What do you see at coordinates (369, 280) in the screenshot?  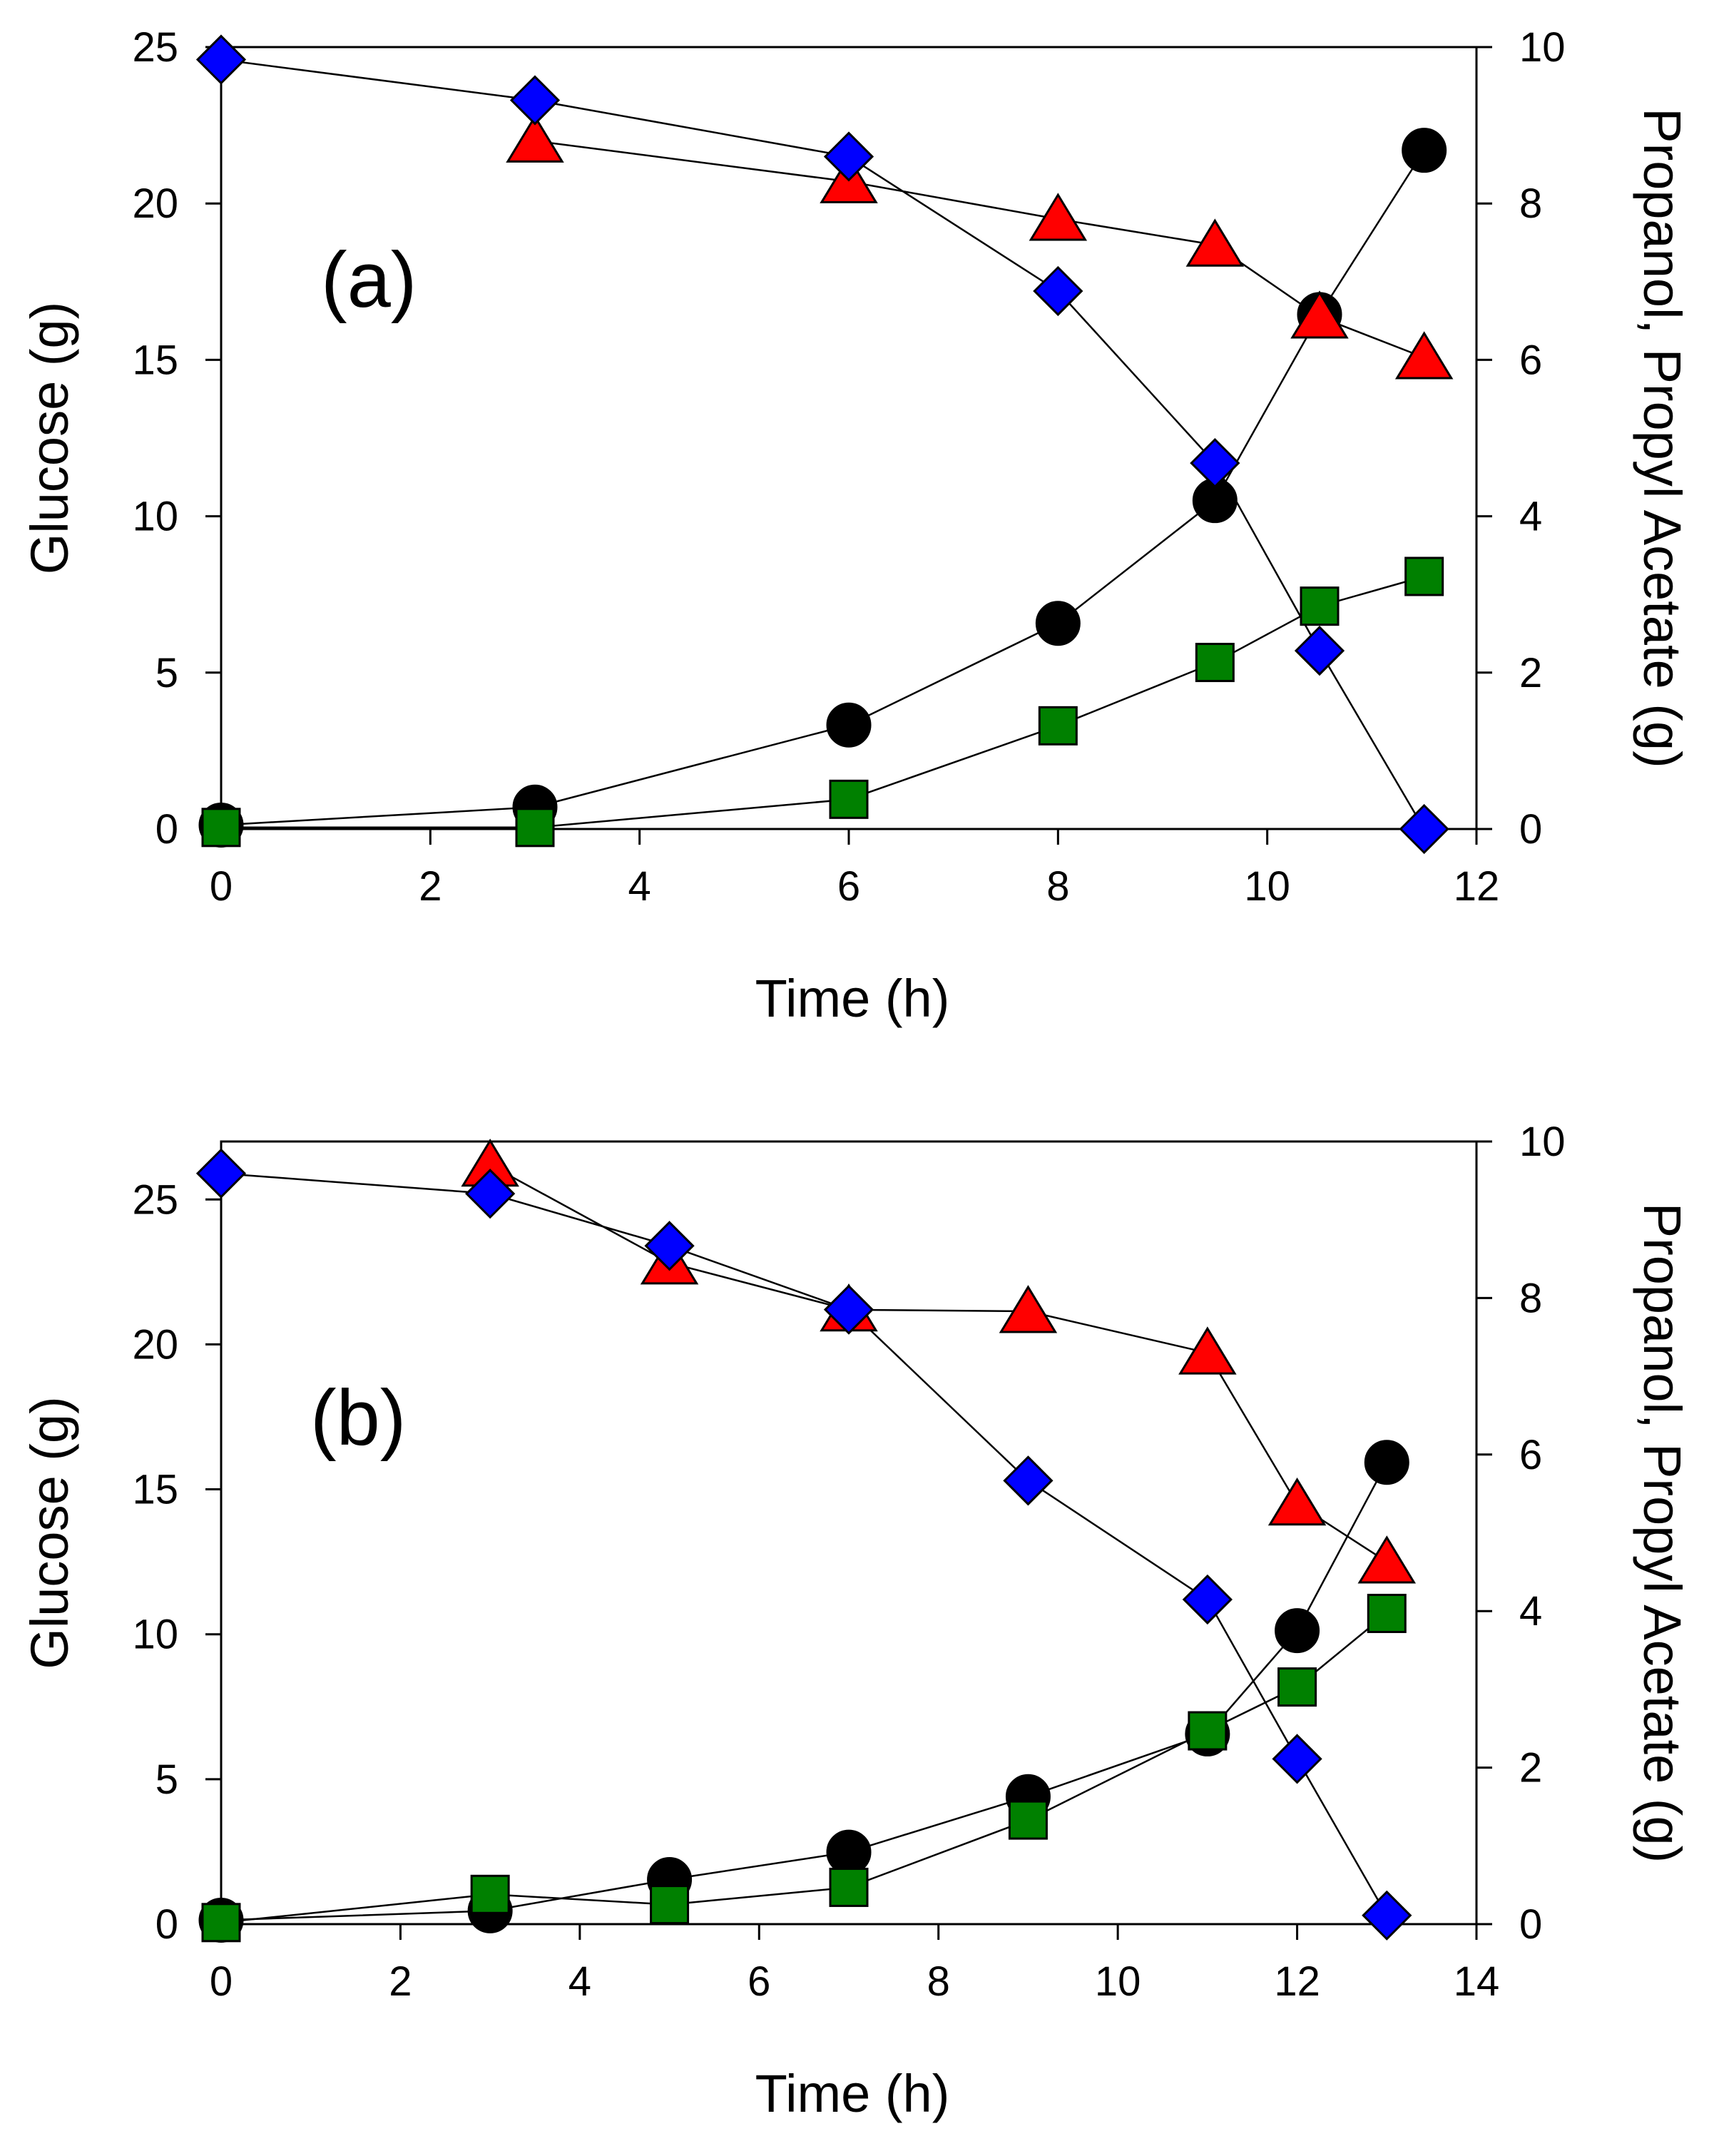 I see `panel-label: (a)` at bounding box center [369, 280].